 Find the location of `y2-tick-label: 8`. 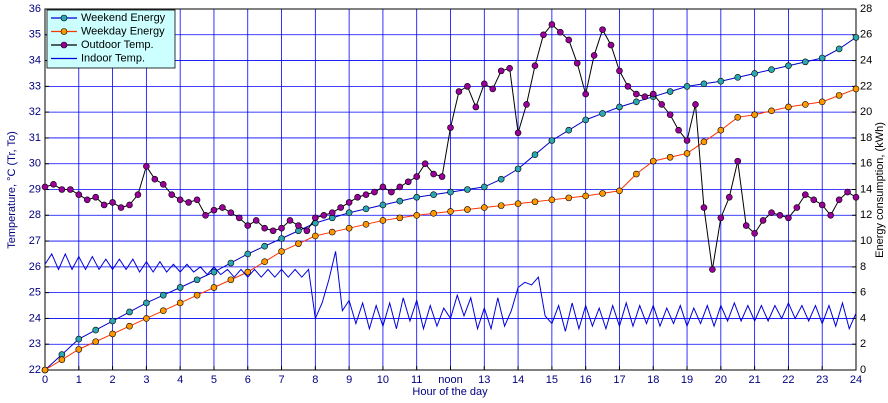

y2-tick-label: 8 is located at coordinates (863, 267).